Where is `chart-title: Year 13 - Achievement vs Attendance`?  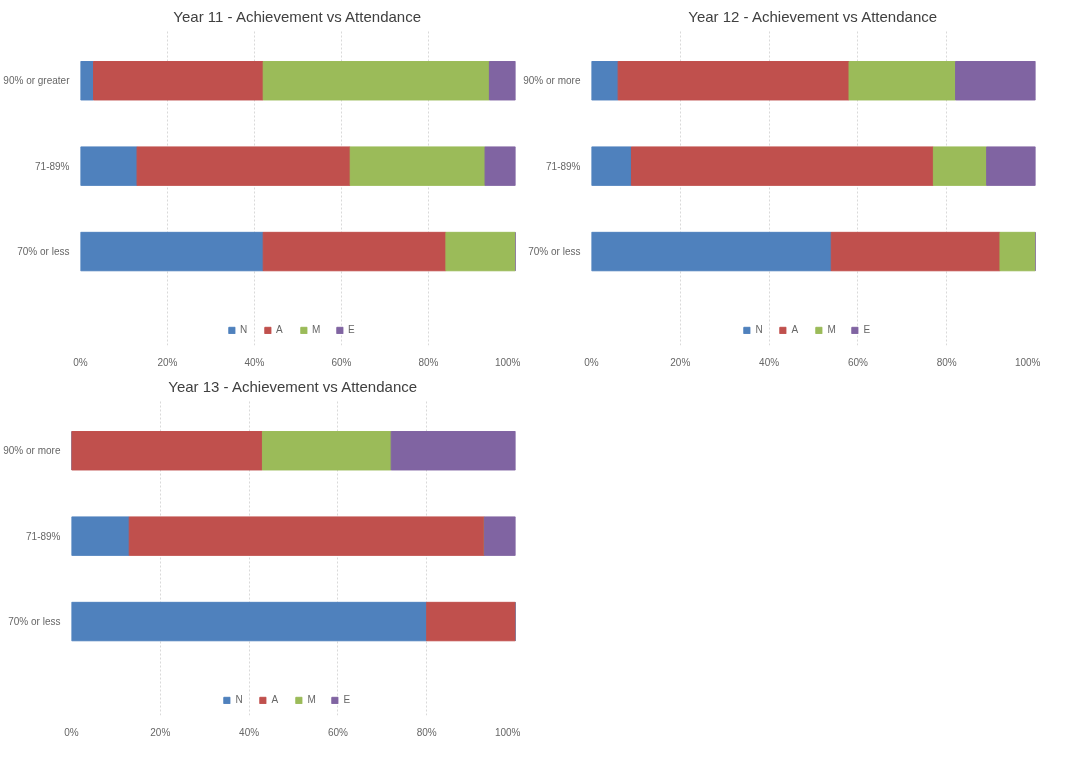
chart-title: Year 13 - Achievement vs Attendance is located at coordinates (293, 386).